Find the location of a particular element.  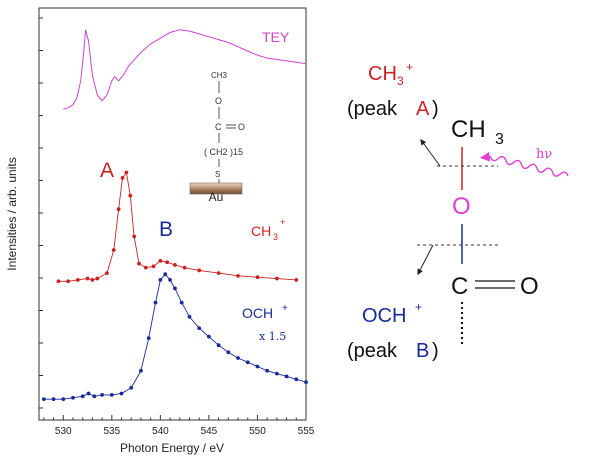

svg-text: O is located at coordinates (241, 127).